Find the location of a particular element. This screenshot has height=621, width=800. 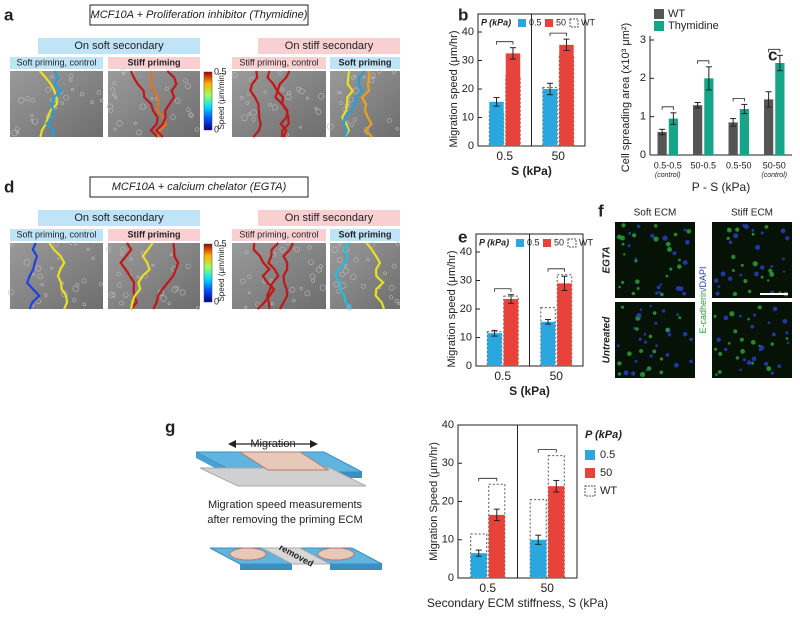

y-tick-label: 40 is located at coordinates (448, 425).